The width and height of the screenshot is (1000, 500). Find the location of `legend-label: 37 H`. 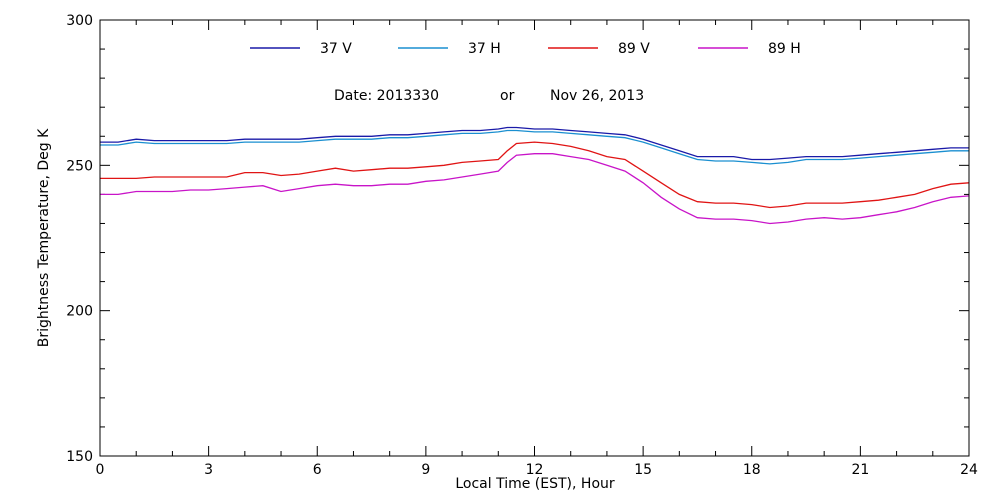

legend-label: 37 H is located at coordinates (484, 49).